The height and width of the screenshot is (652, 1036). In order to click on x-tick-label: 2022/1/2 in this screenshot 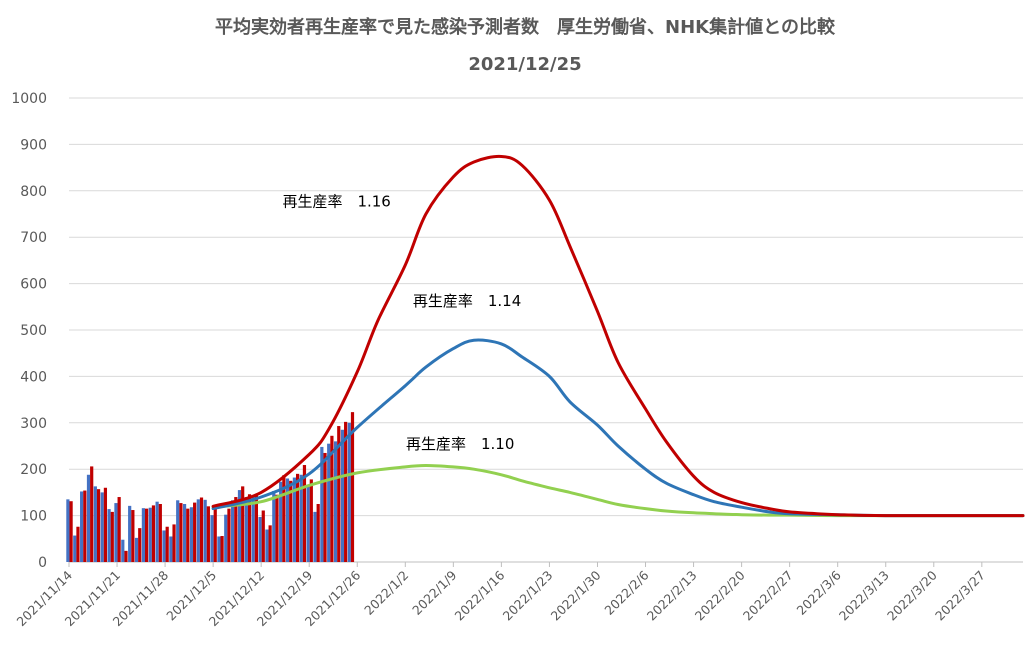, I will do `click(386, 593)`.